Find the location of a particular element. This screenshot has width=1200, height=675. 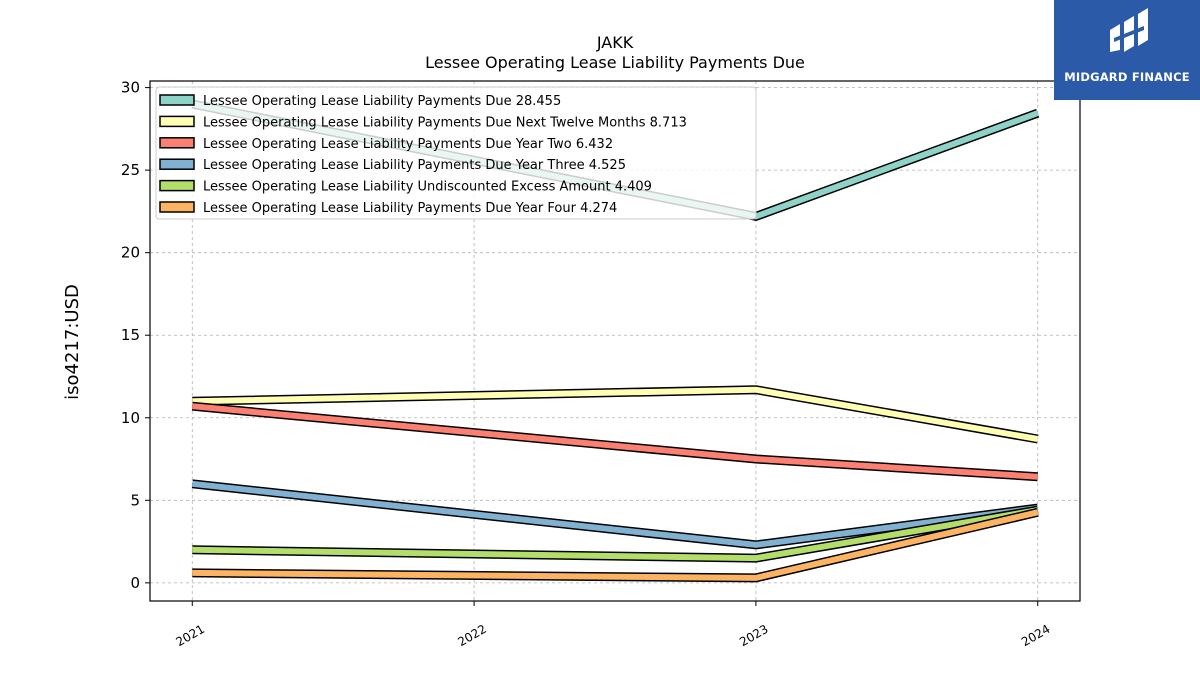

y-tick-label: 15 is located at coordinates (130, 335).